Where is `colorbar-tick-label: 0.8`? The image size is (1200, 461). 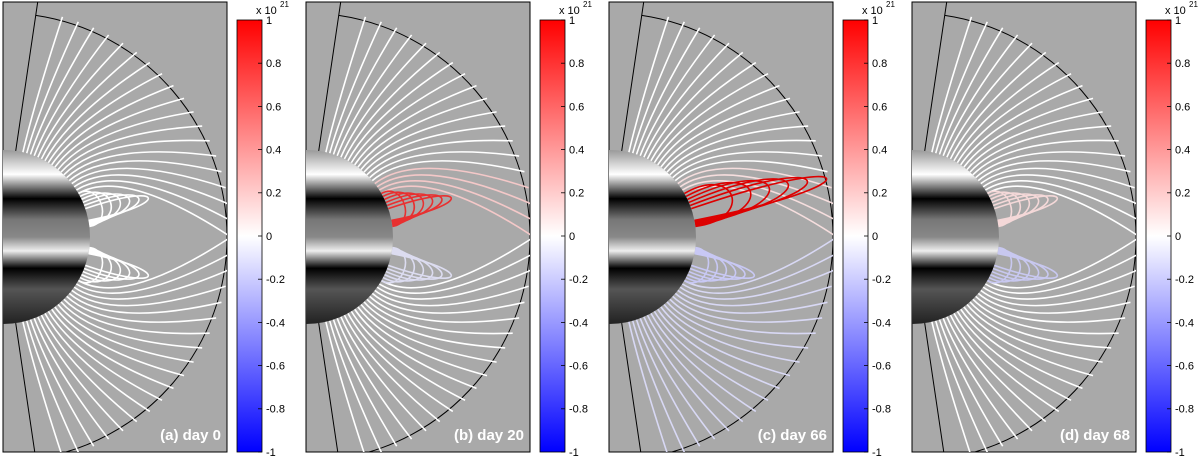 colorbar-tick-label: 0.8 is located at coordinates (1182, 64).